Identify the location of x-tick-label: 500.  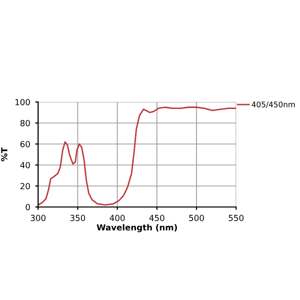
(196, 218).